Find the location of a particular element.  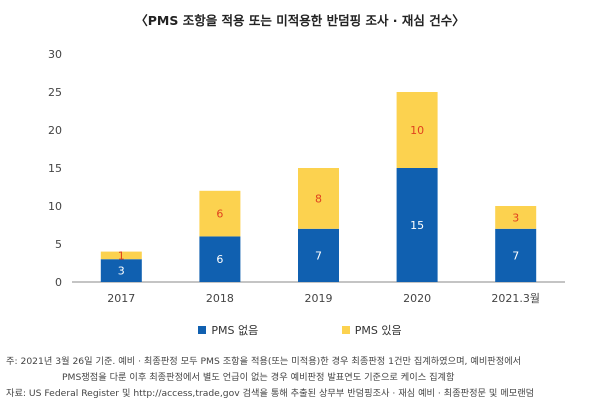

x-tick-label: 2017 is located at coordinates (121, 298).